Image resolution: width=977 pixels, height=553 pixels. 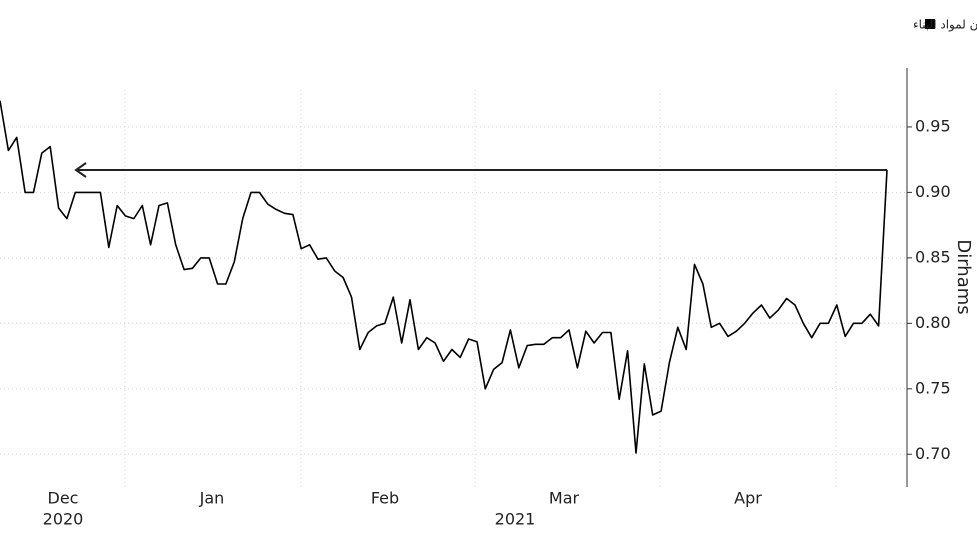 I want to click on x-tick-label: Mar, so click(x=564, y=498).